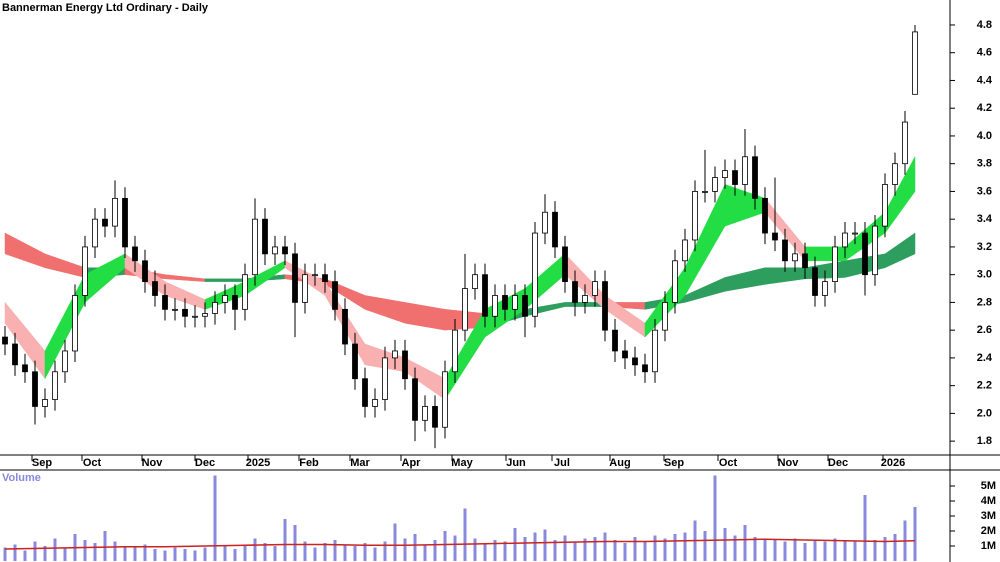  I want to click on x-tick-label: May, so click(462, 463).